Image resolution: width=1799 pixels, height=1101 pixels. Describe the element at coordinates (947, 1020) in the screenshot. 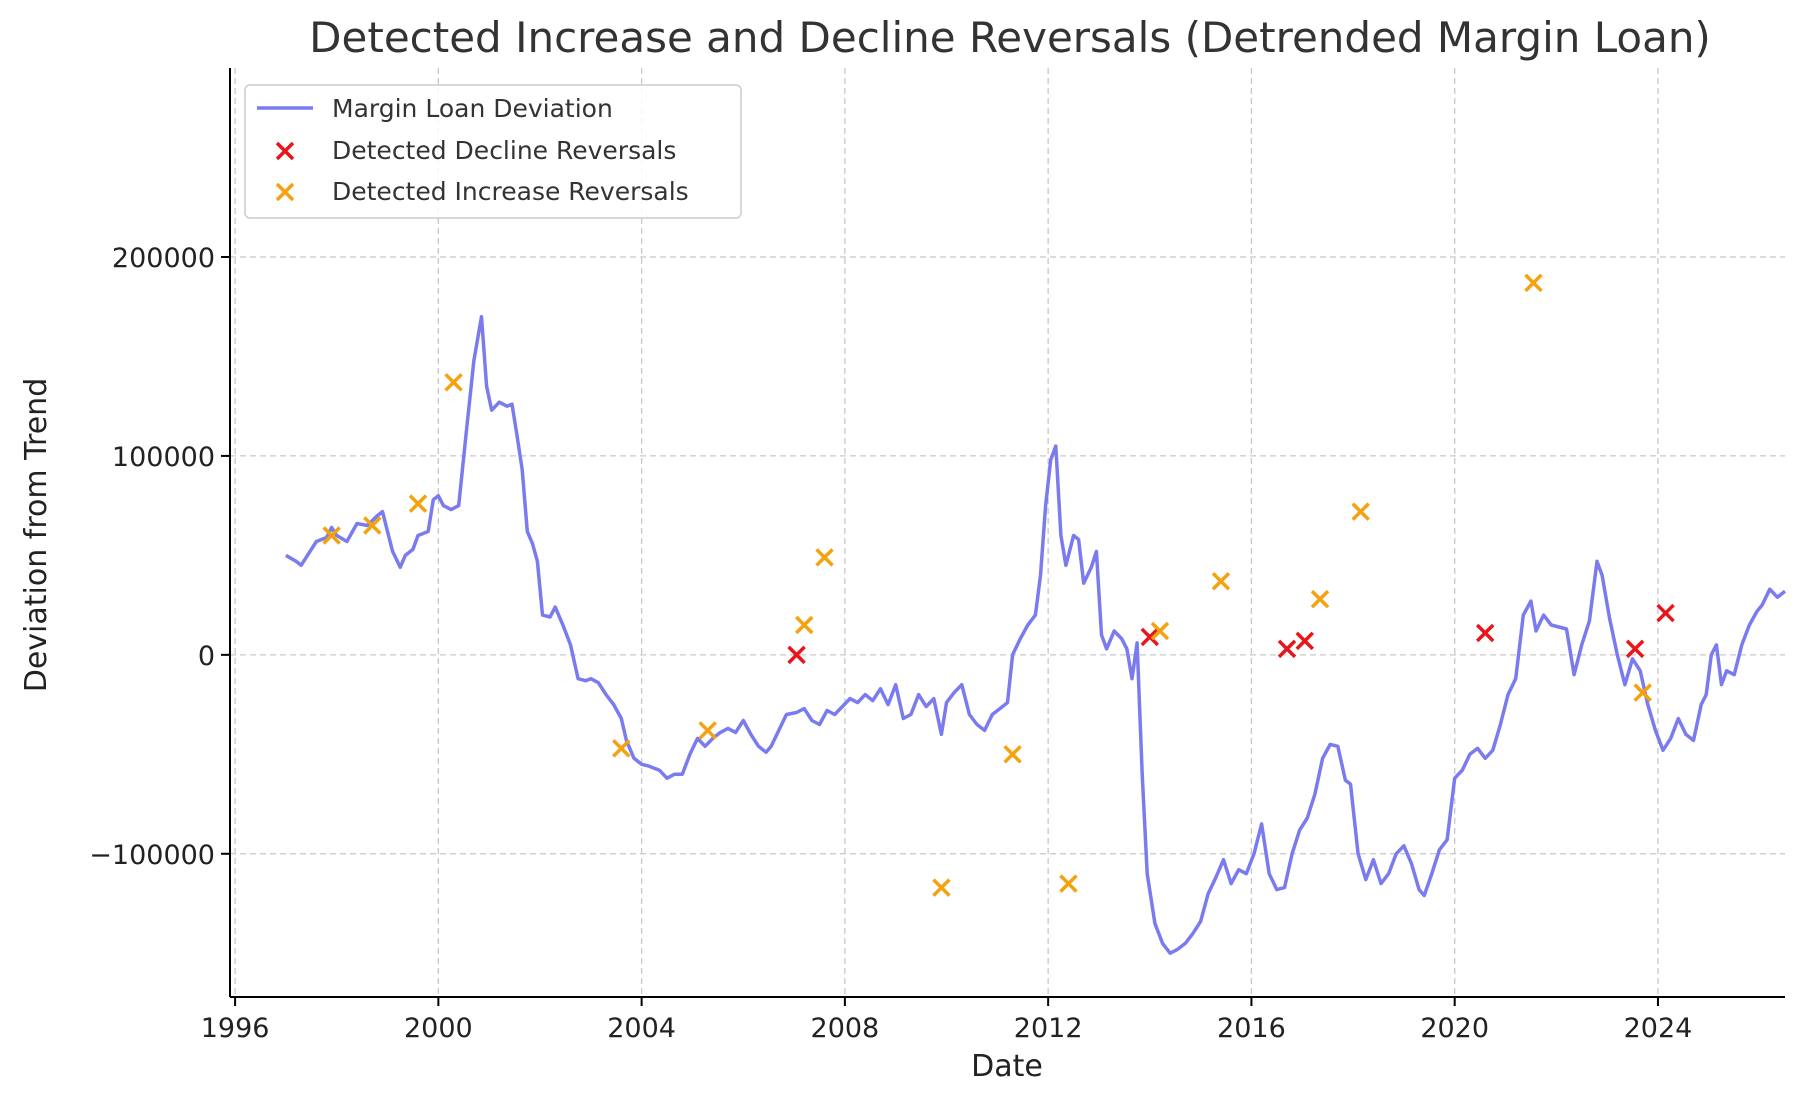

I see `x-axis-ticks: 1996 2000 2004 2008 2012 2016 2020 2024` at that location.